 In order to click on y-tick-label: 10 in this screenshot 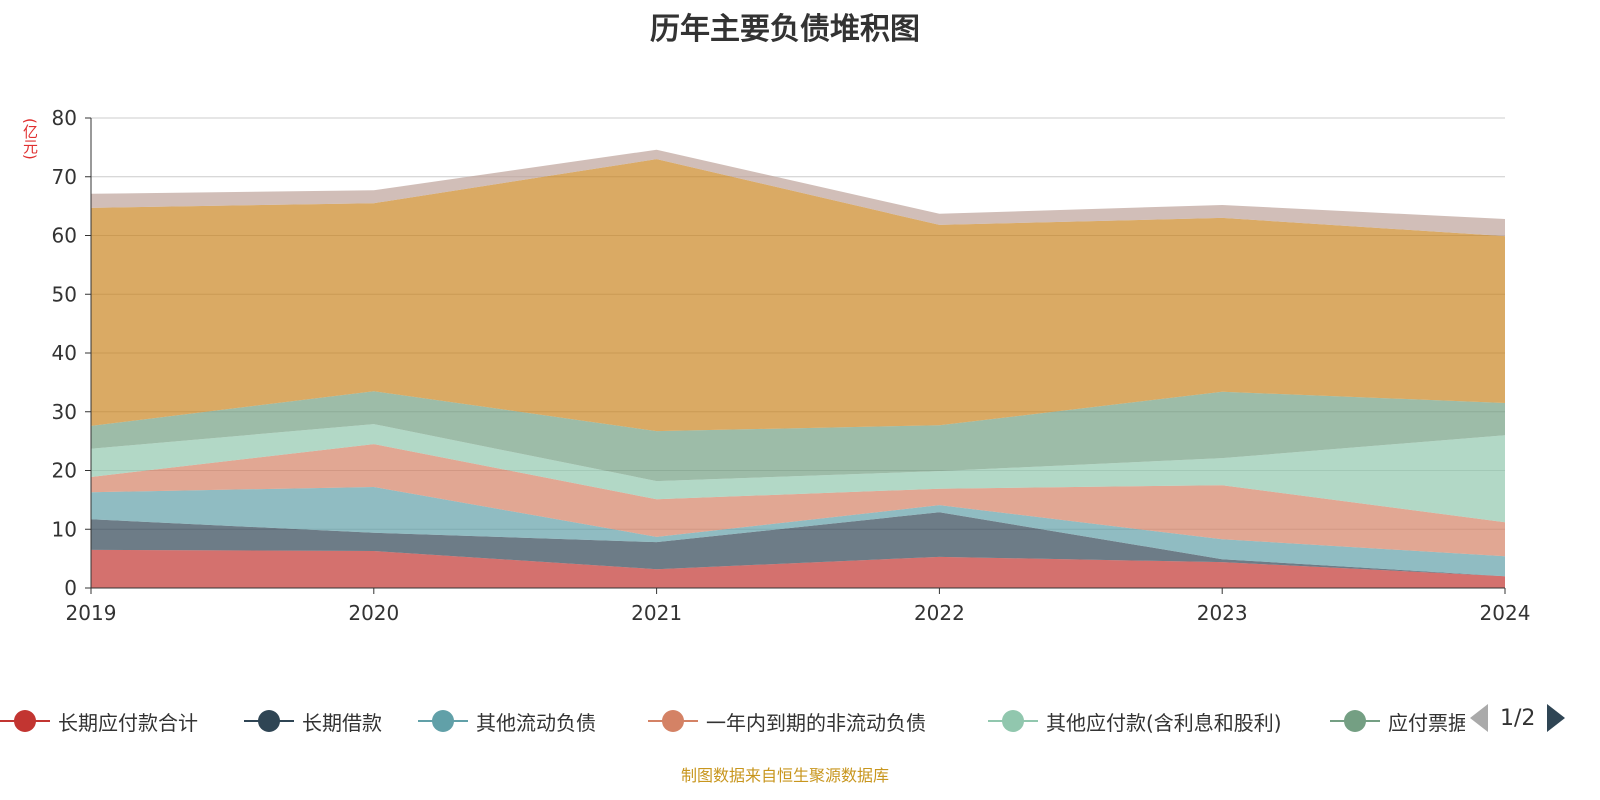, I will do `click(64, 529)`.